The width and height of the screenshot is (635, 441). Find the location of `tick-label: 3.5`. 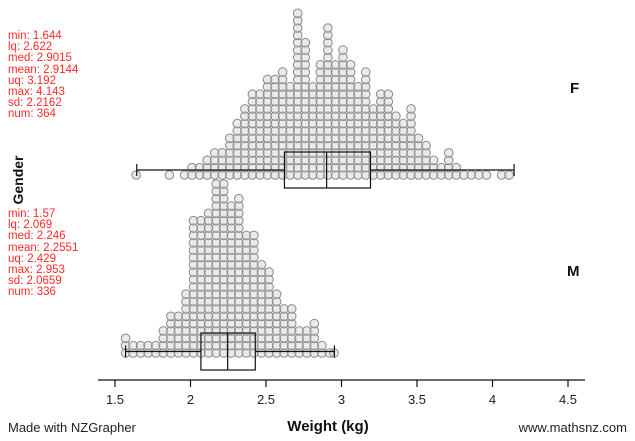

tick-label: 3.5 is located at coordinates (417, 399).